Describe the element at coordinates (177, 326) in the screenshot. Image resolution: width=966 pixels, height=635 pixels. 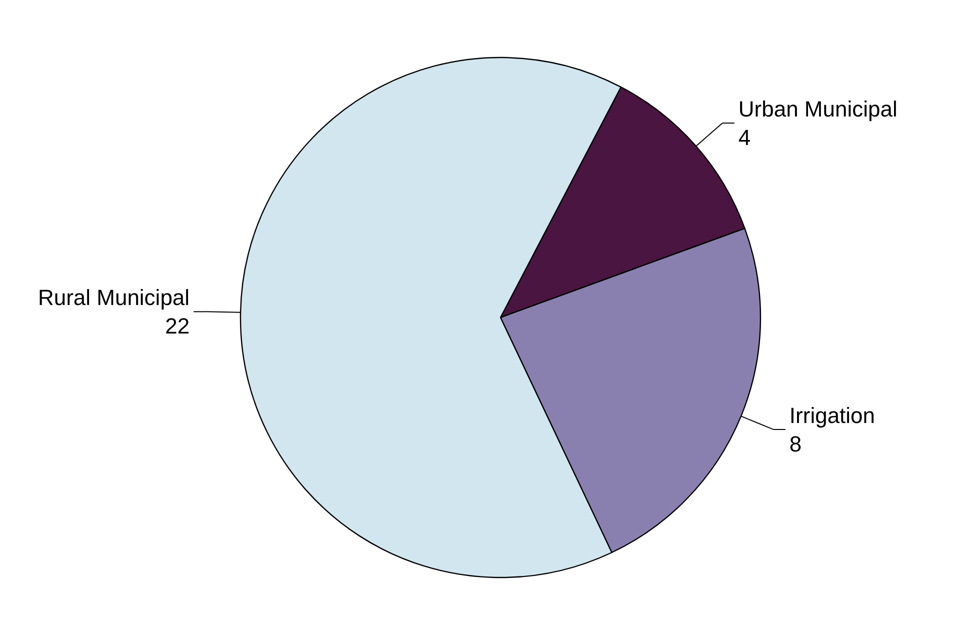
I see `data-label: 22` at that location.